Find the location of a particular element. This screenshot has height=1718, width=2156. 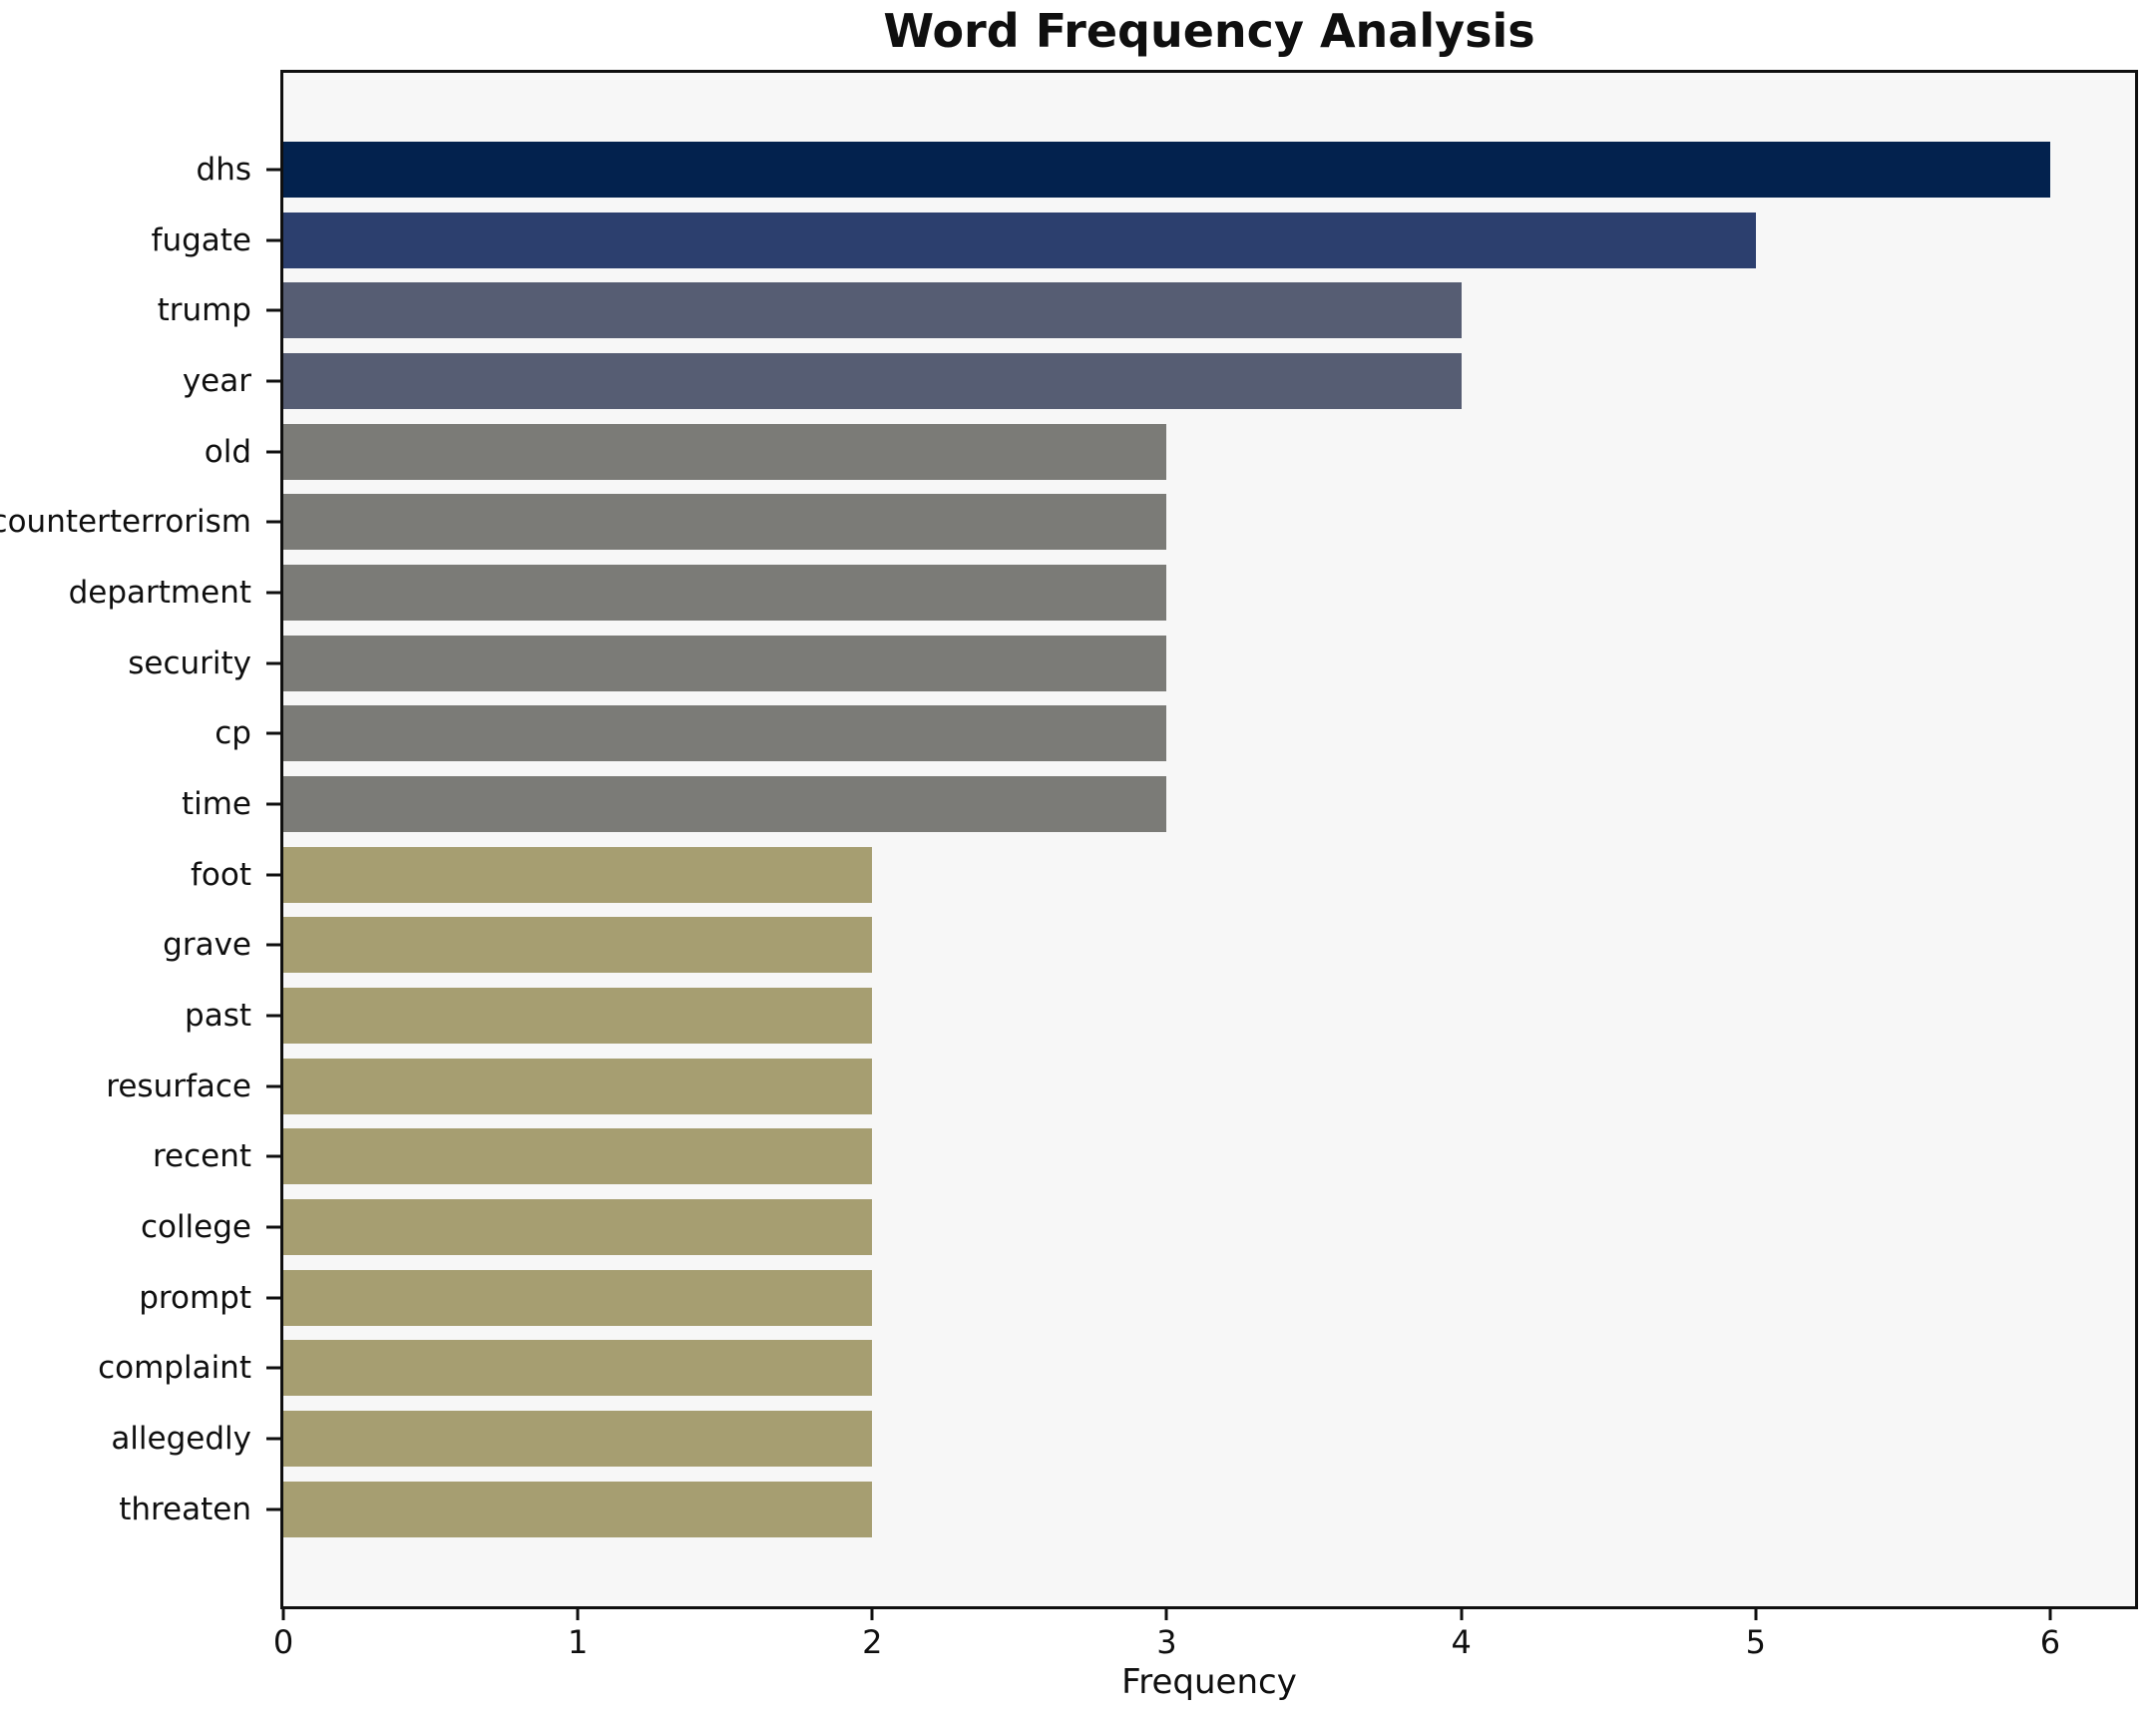

y-tick-label: grave is located at coordinates (207, 945).